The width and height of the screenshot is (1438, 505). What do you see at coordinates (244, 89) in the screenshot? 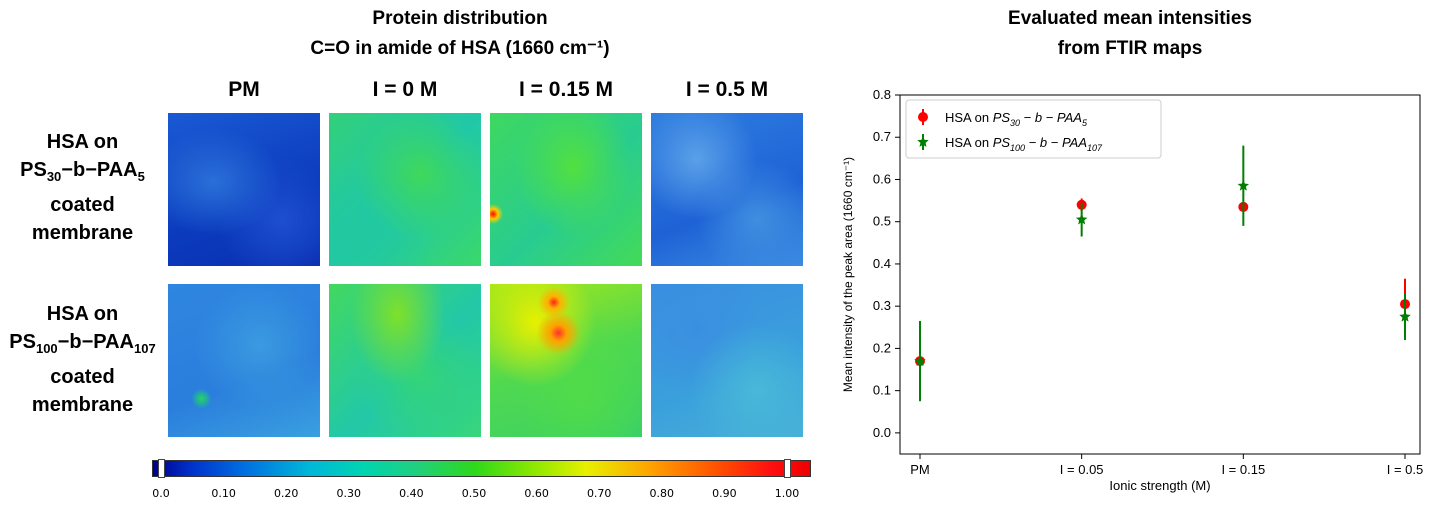
I see `column-header-pm: PM` at bounding box center [244, 89].